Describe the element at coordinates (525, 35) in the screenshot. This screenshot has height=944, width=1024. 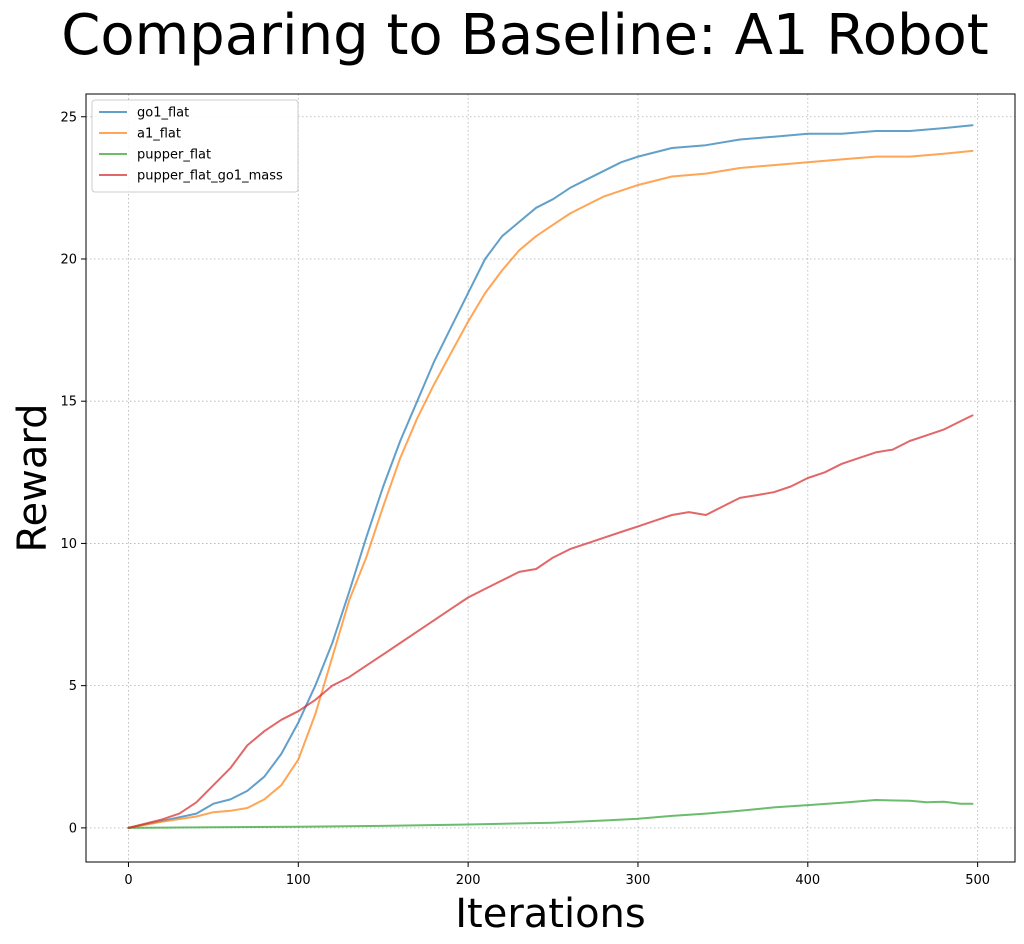
I see `chart-title: Comparing to Baseline: A1 Robot` at that location.